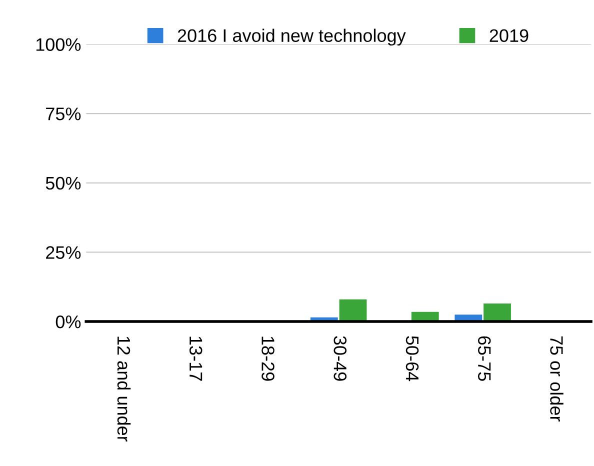  I want to click on x-tick-label: 75 or older, so click(557, 379).